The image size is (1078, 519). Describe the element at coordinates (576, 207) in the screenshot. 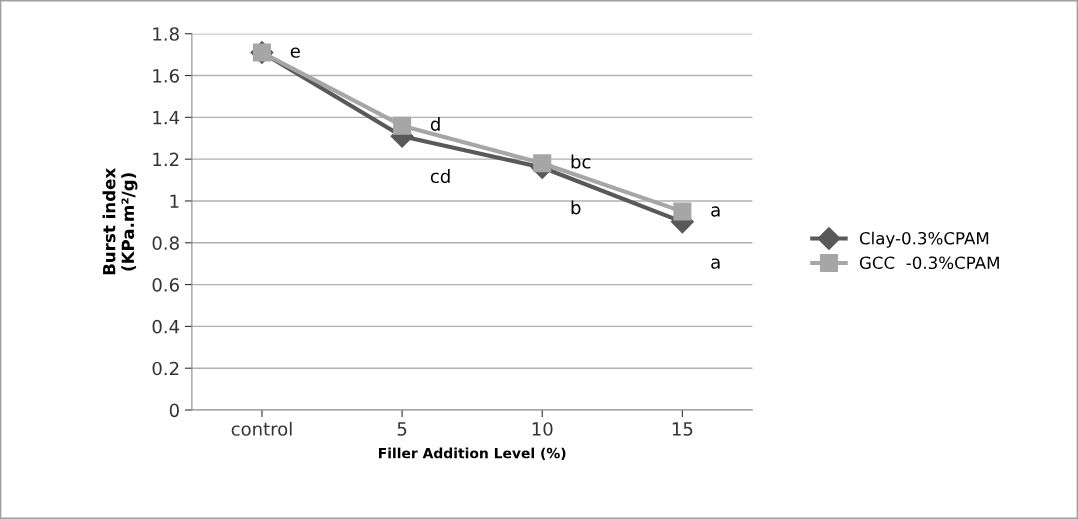

I see `annotation: b` at that location.